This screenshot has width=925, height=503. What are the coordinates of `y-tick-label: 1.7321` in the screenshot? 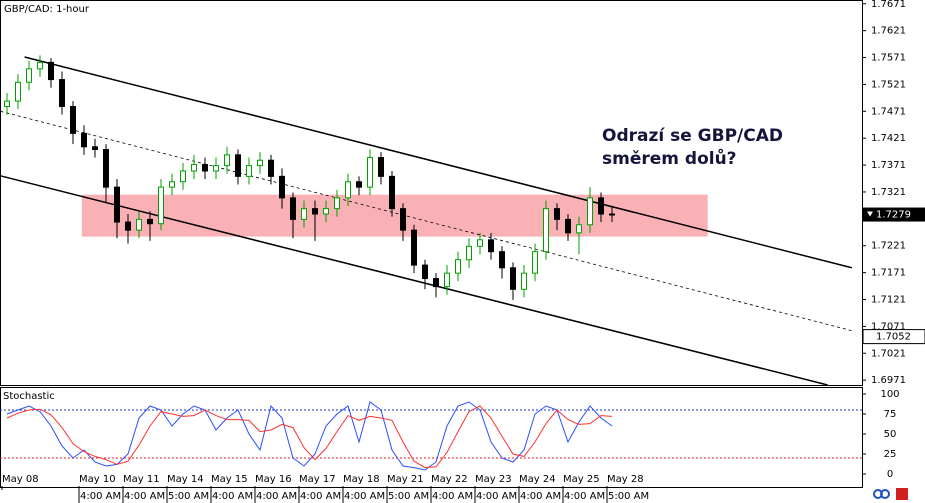 It's located at (888, 192).